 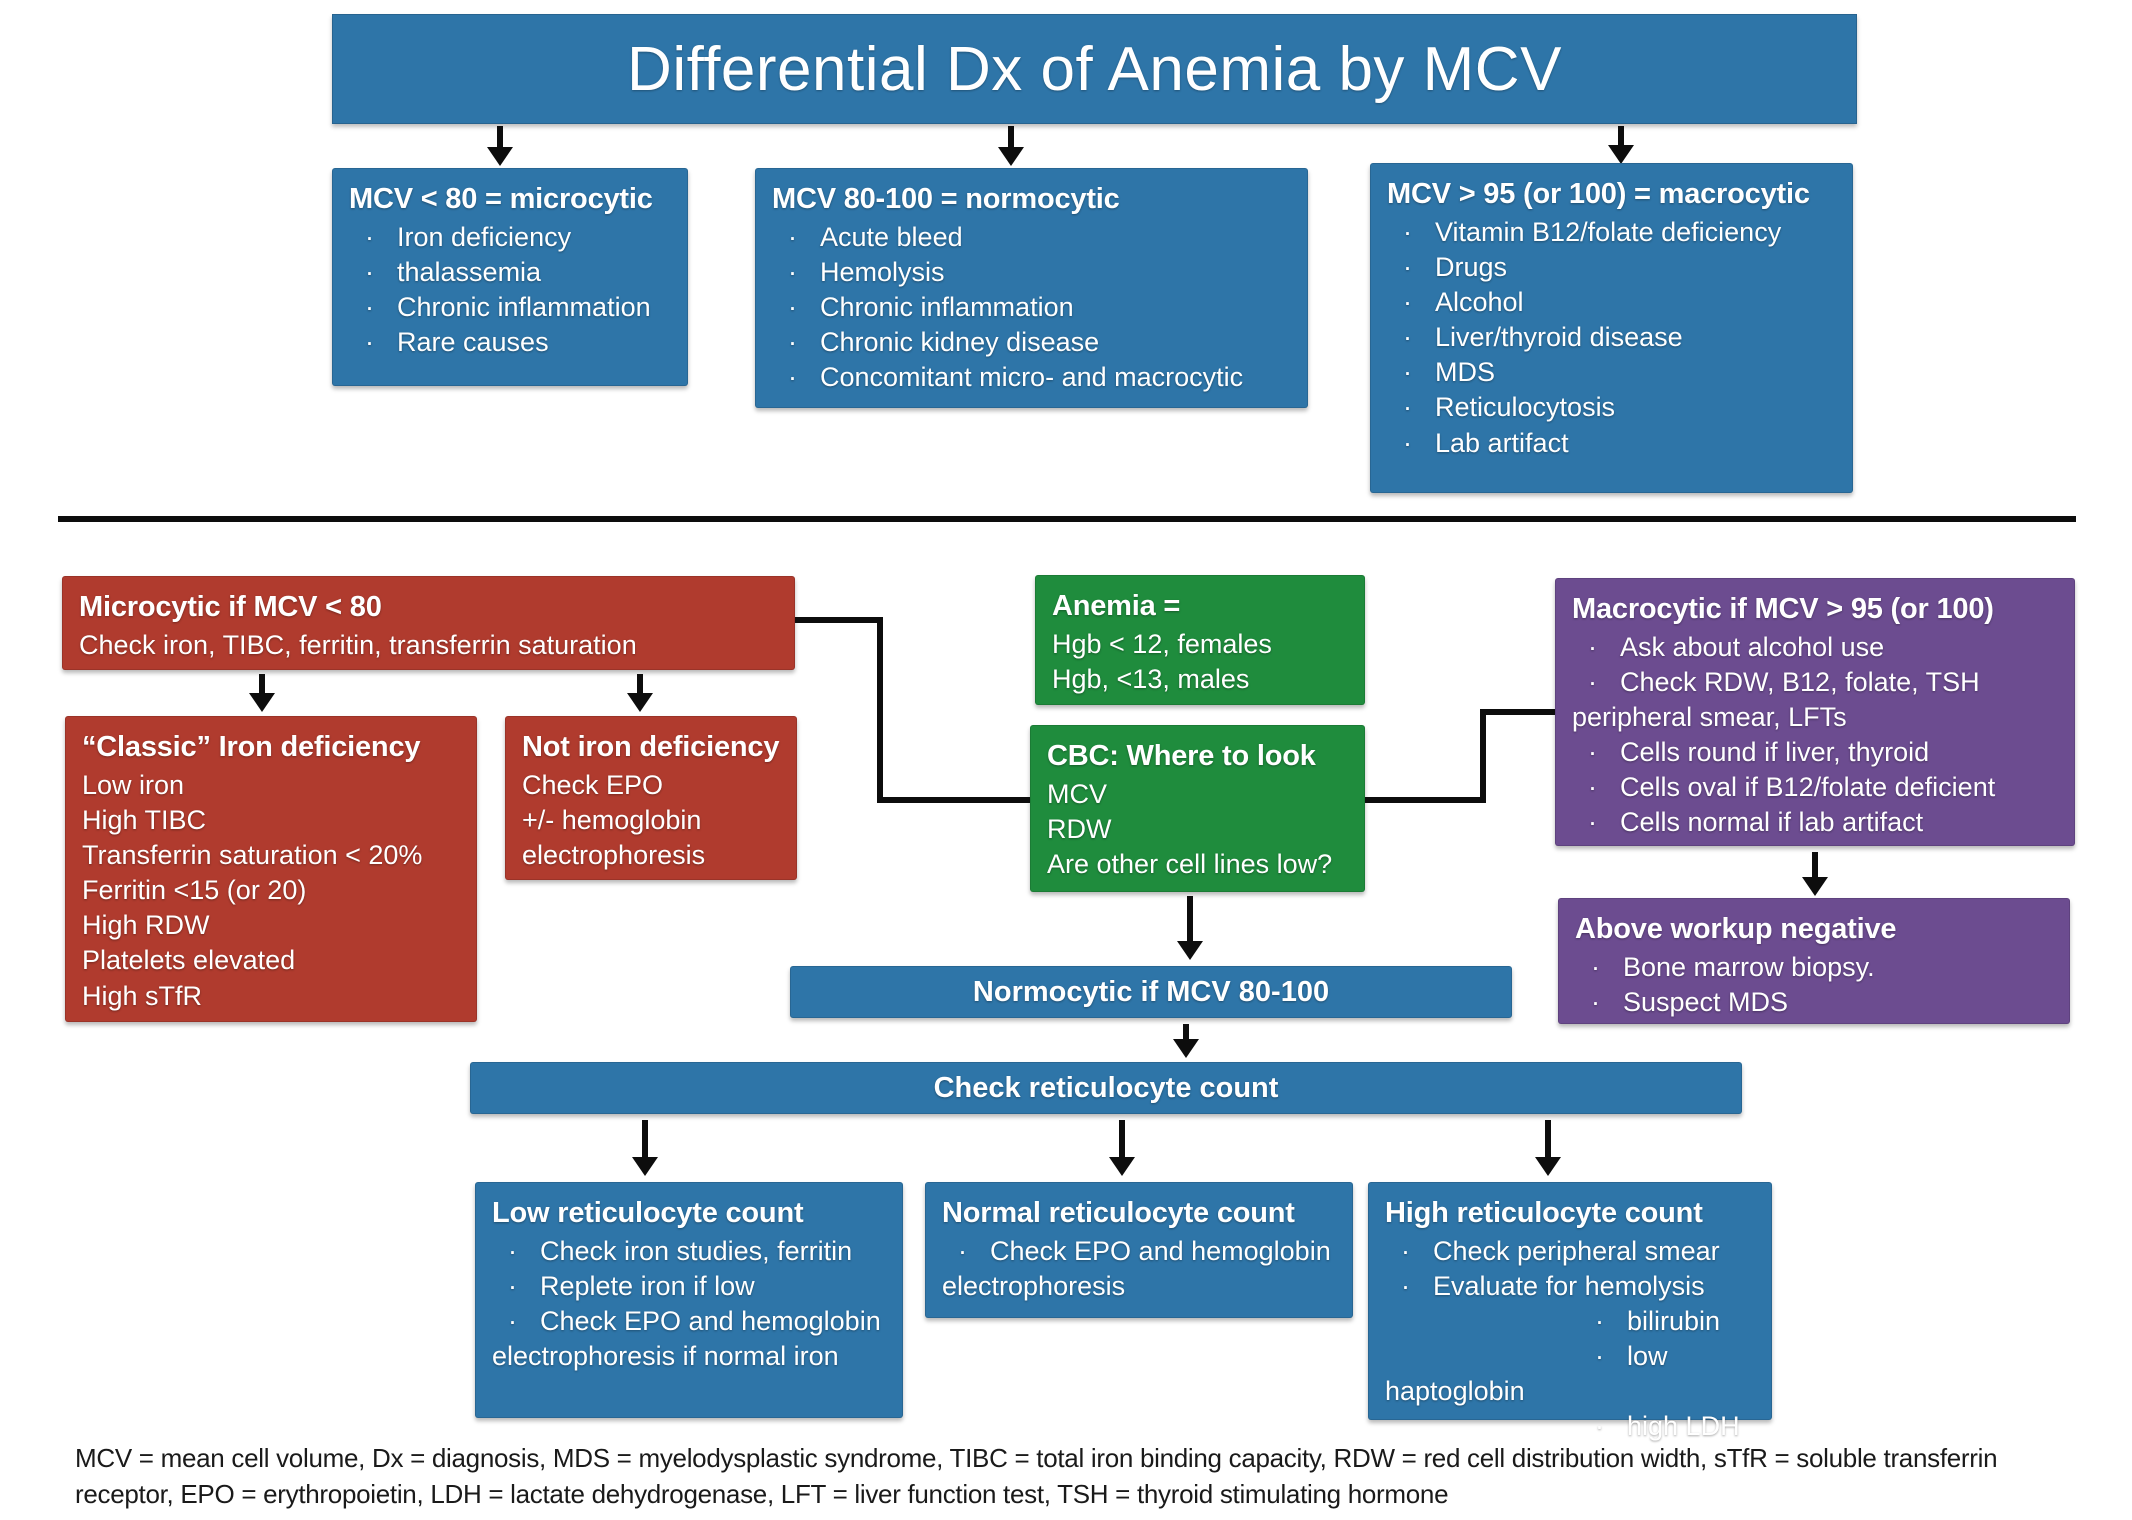 What do you see at coordinates (1611, 443) in the screenshot?
I see `bullet-item: Lab artifact` at bounding box center [1611, 443].